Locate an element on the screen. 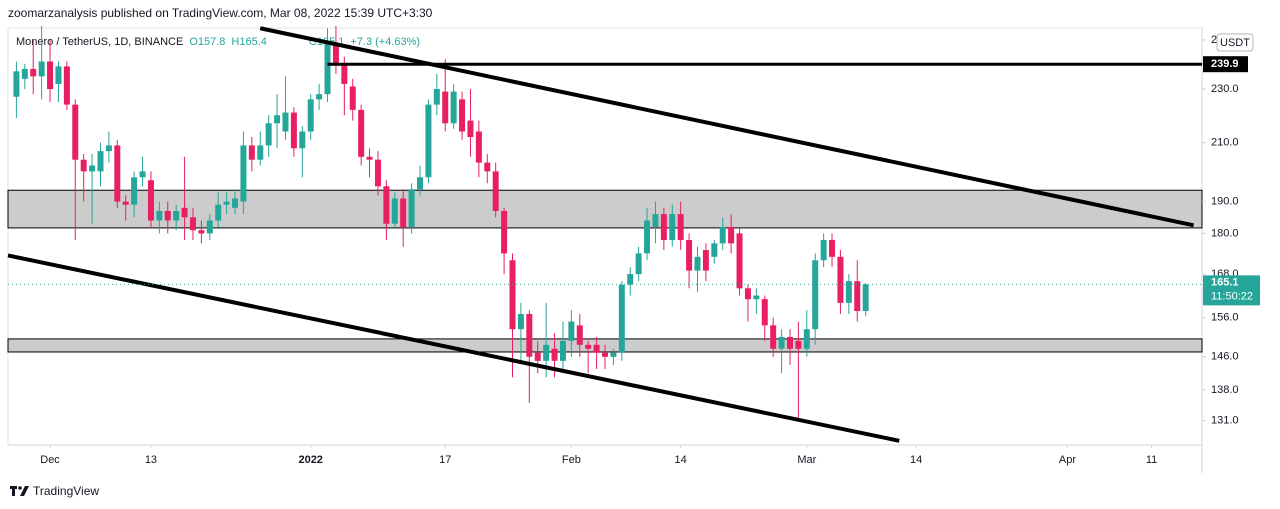  y-tick-label: 156.0 is located at coordinates (1225, 318).